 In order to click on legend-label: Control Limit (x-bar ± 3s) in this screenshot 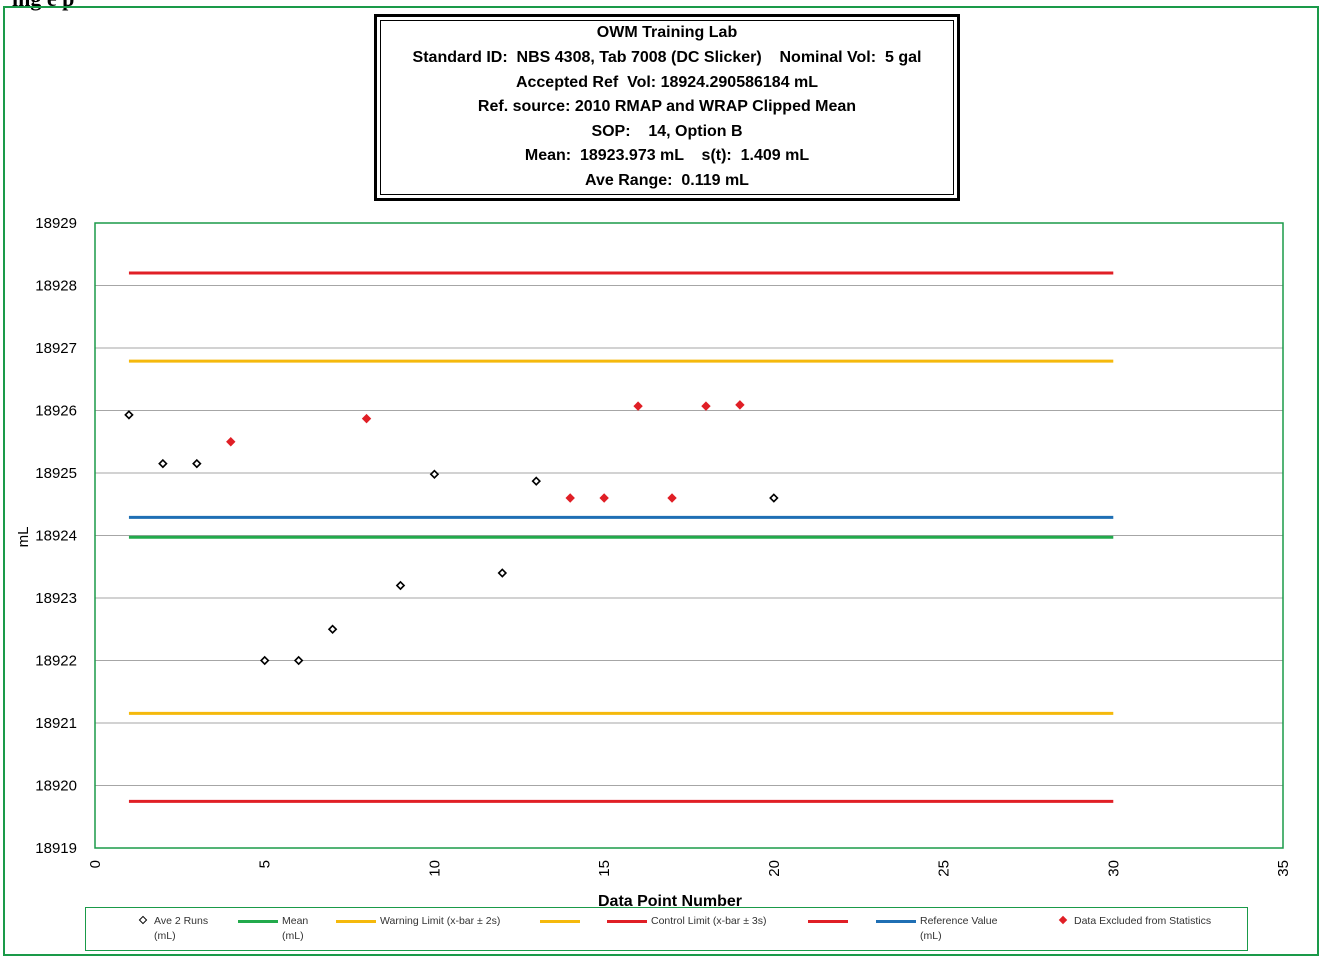, I will do `click(709, 921)`.